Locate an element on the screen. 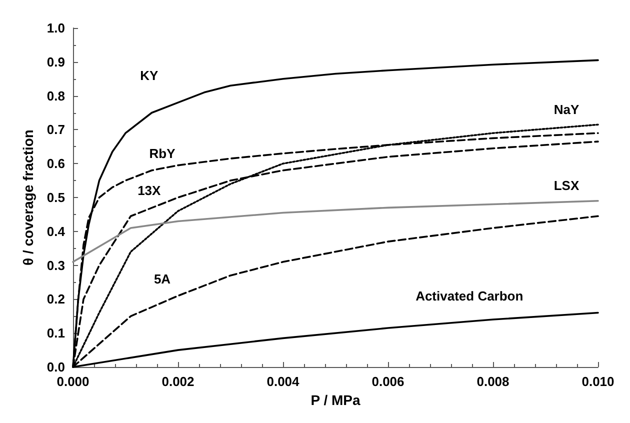 The image size is (630, 423). y-tick-label: 0.8 is located at coordinates (55, 96).